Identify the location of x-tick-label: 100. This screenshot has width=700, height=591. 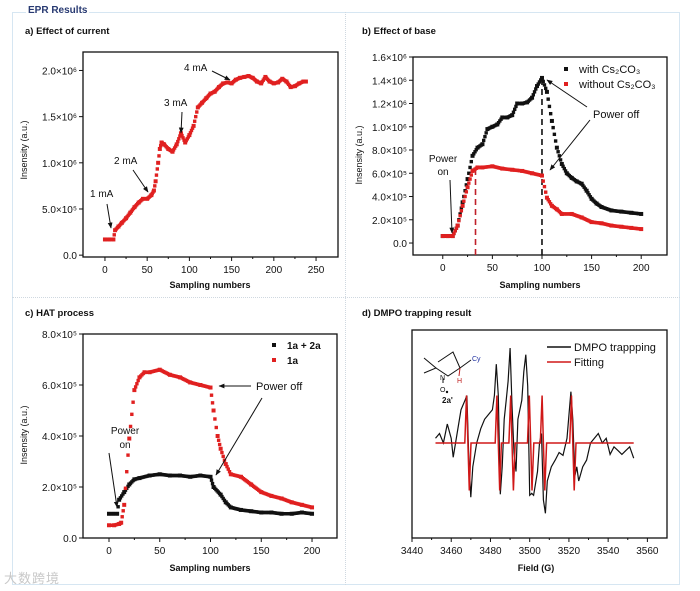
(542, 268).